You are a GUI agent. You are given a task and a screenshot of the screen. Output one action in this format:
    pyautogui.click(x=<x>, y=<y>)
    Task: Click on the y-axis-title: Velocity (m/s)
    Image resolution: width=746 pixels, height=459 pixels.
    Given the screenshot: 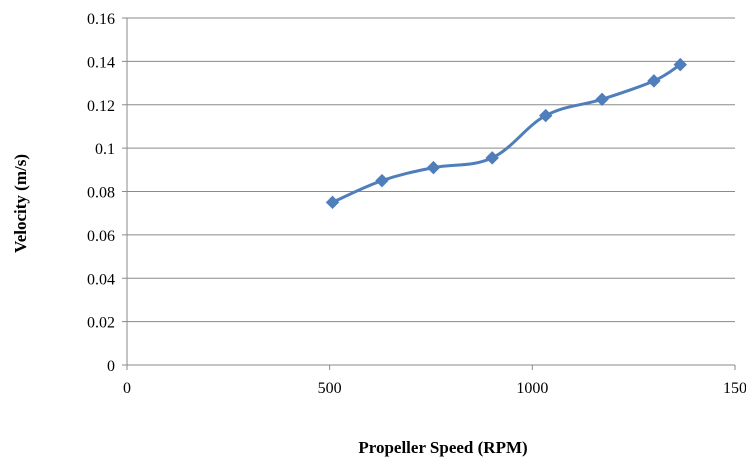 What is the action you would take?
    pyautogui.click(x=20, y=203)
    